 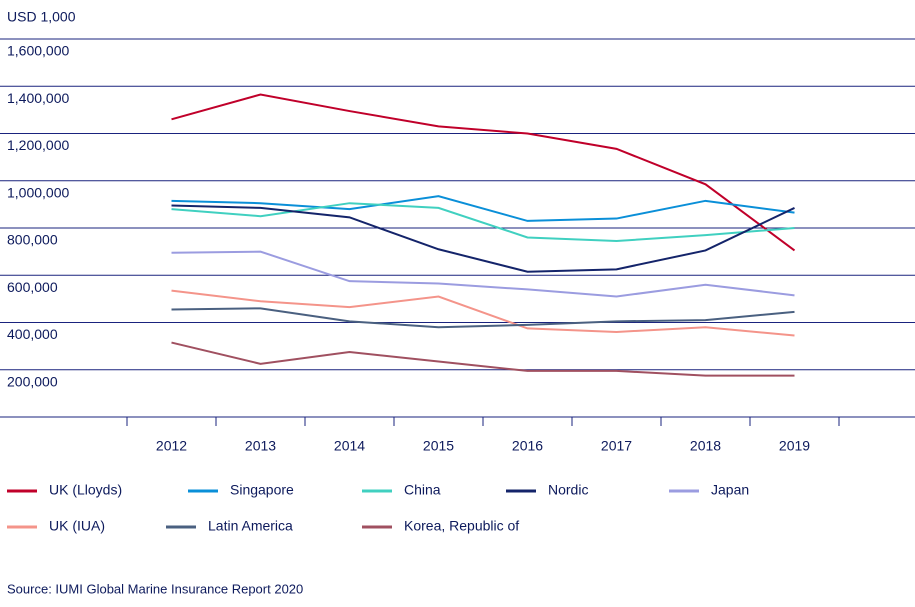 I want to click on x-tick-label: 2018, so click(x=705, y=446).